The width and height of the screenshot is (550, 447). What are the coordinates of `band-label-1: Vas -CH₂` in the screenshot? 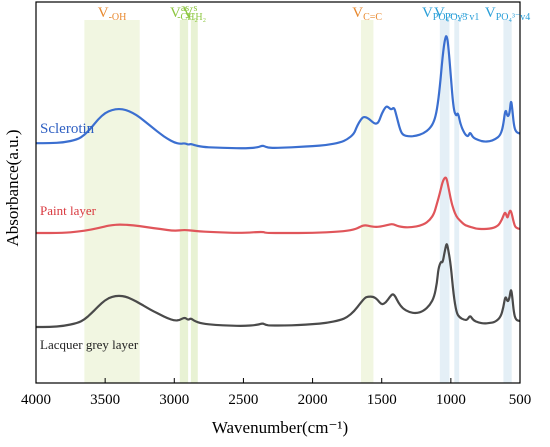 It's located at (184, 13).